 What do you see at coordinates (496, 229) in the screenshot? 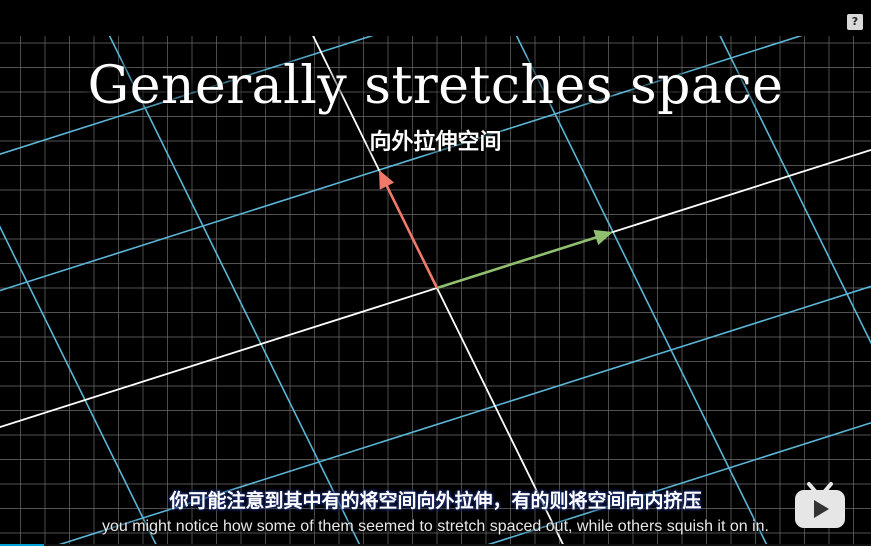
I see `basis-vectors` at bounding box center [496, 229].